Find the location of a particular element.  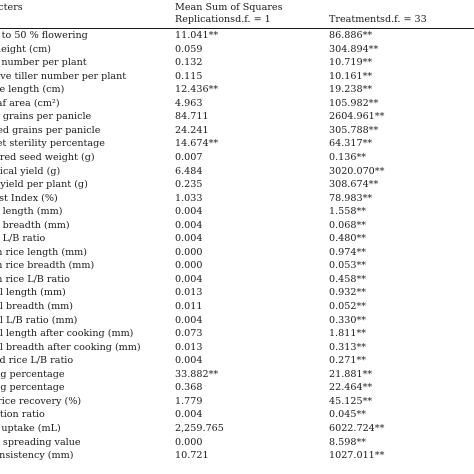

replications-cell: 4.963 is located at coordinates (189, 103).